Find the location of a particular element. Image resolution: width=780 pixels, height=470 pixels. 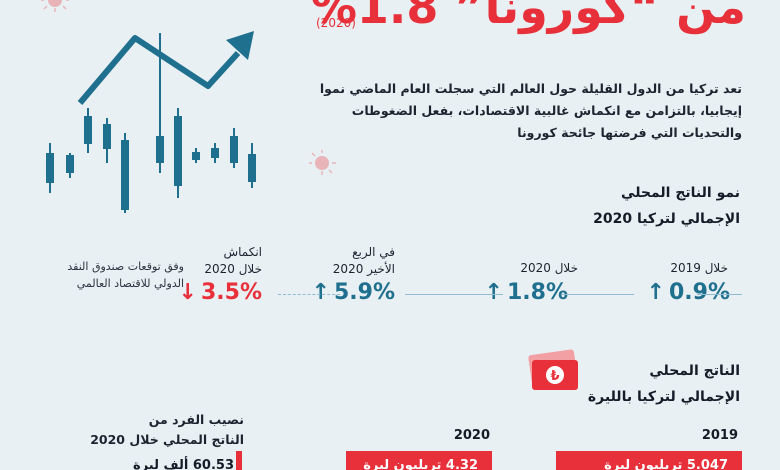

stat-2019-label: خلال 2019 is located at coordinates (699, 268).